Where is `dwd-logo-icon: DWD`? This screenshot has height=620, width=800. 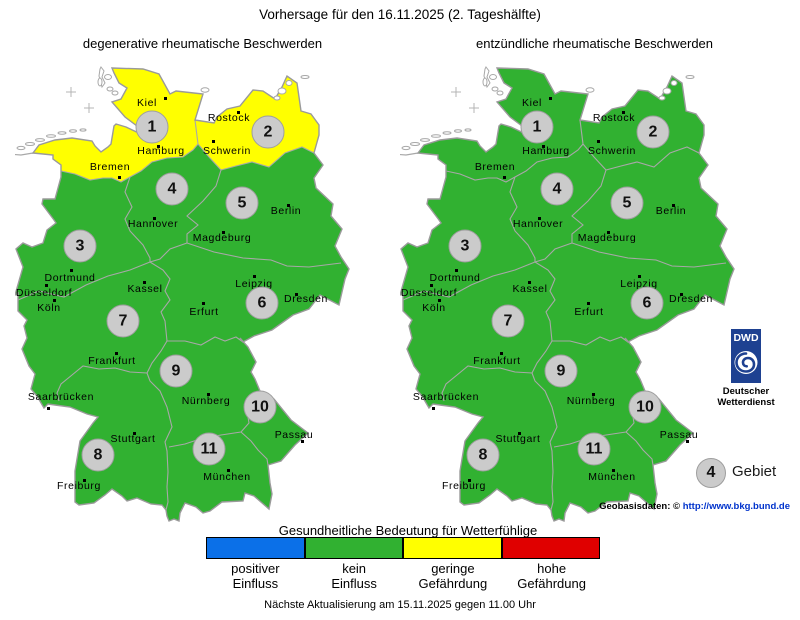
dwd-logo-icon: DWD is located at coordinates (746, 356).